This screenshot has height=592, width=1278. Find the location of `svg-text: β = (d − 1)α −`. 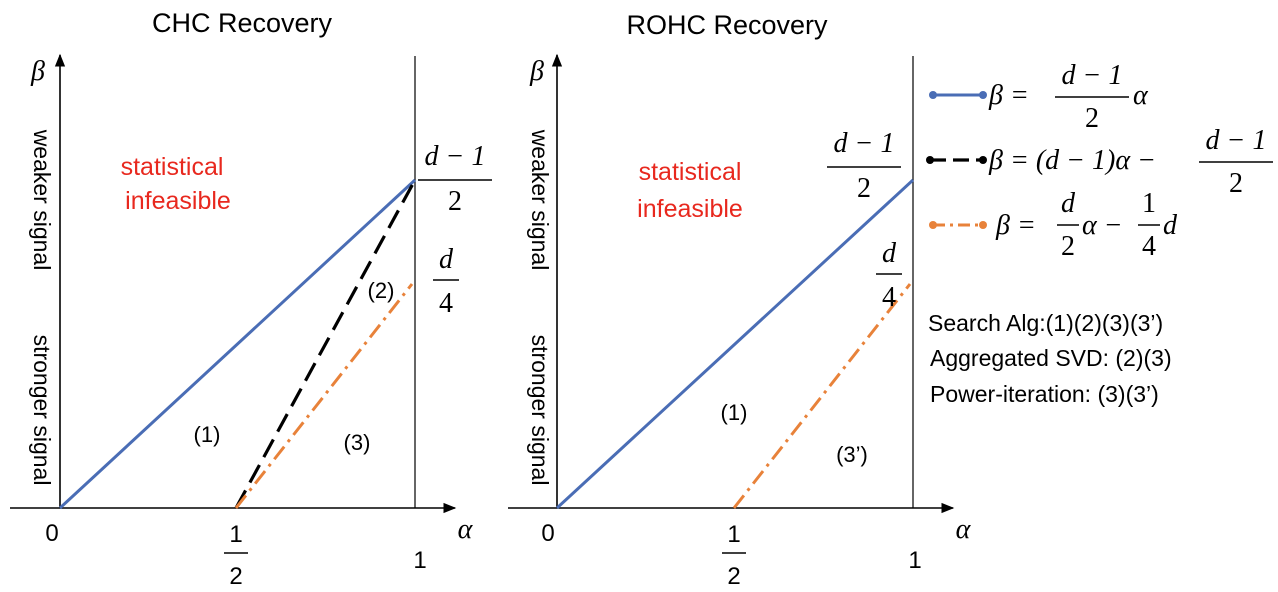

svg-text: β = (d − 1)α − is located at coordinates (1072, 160).